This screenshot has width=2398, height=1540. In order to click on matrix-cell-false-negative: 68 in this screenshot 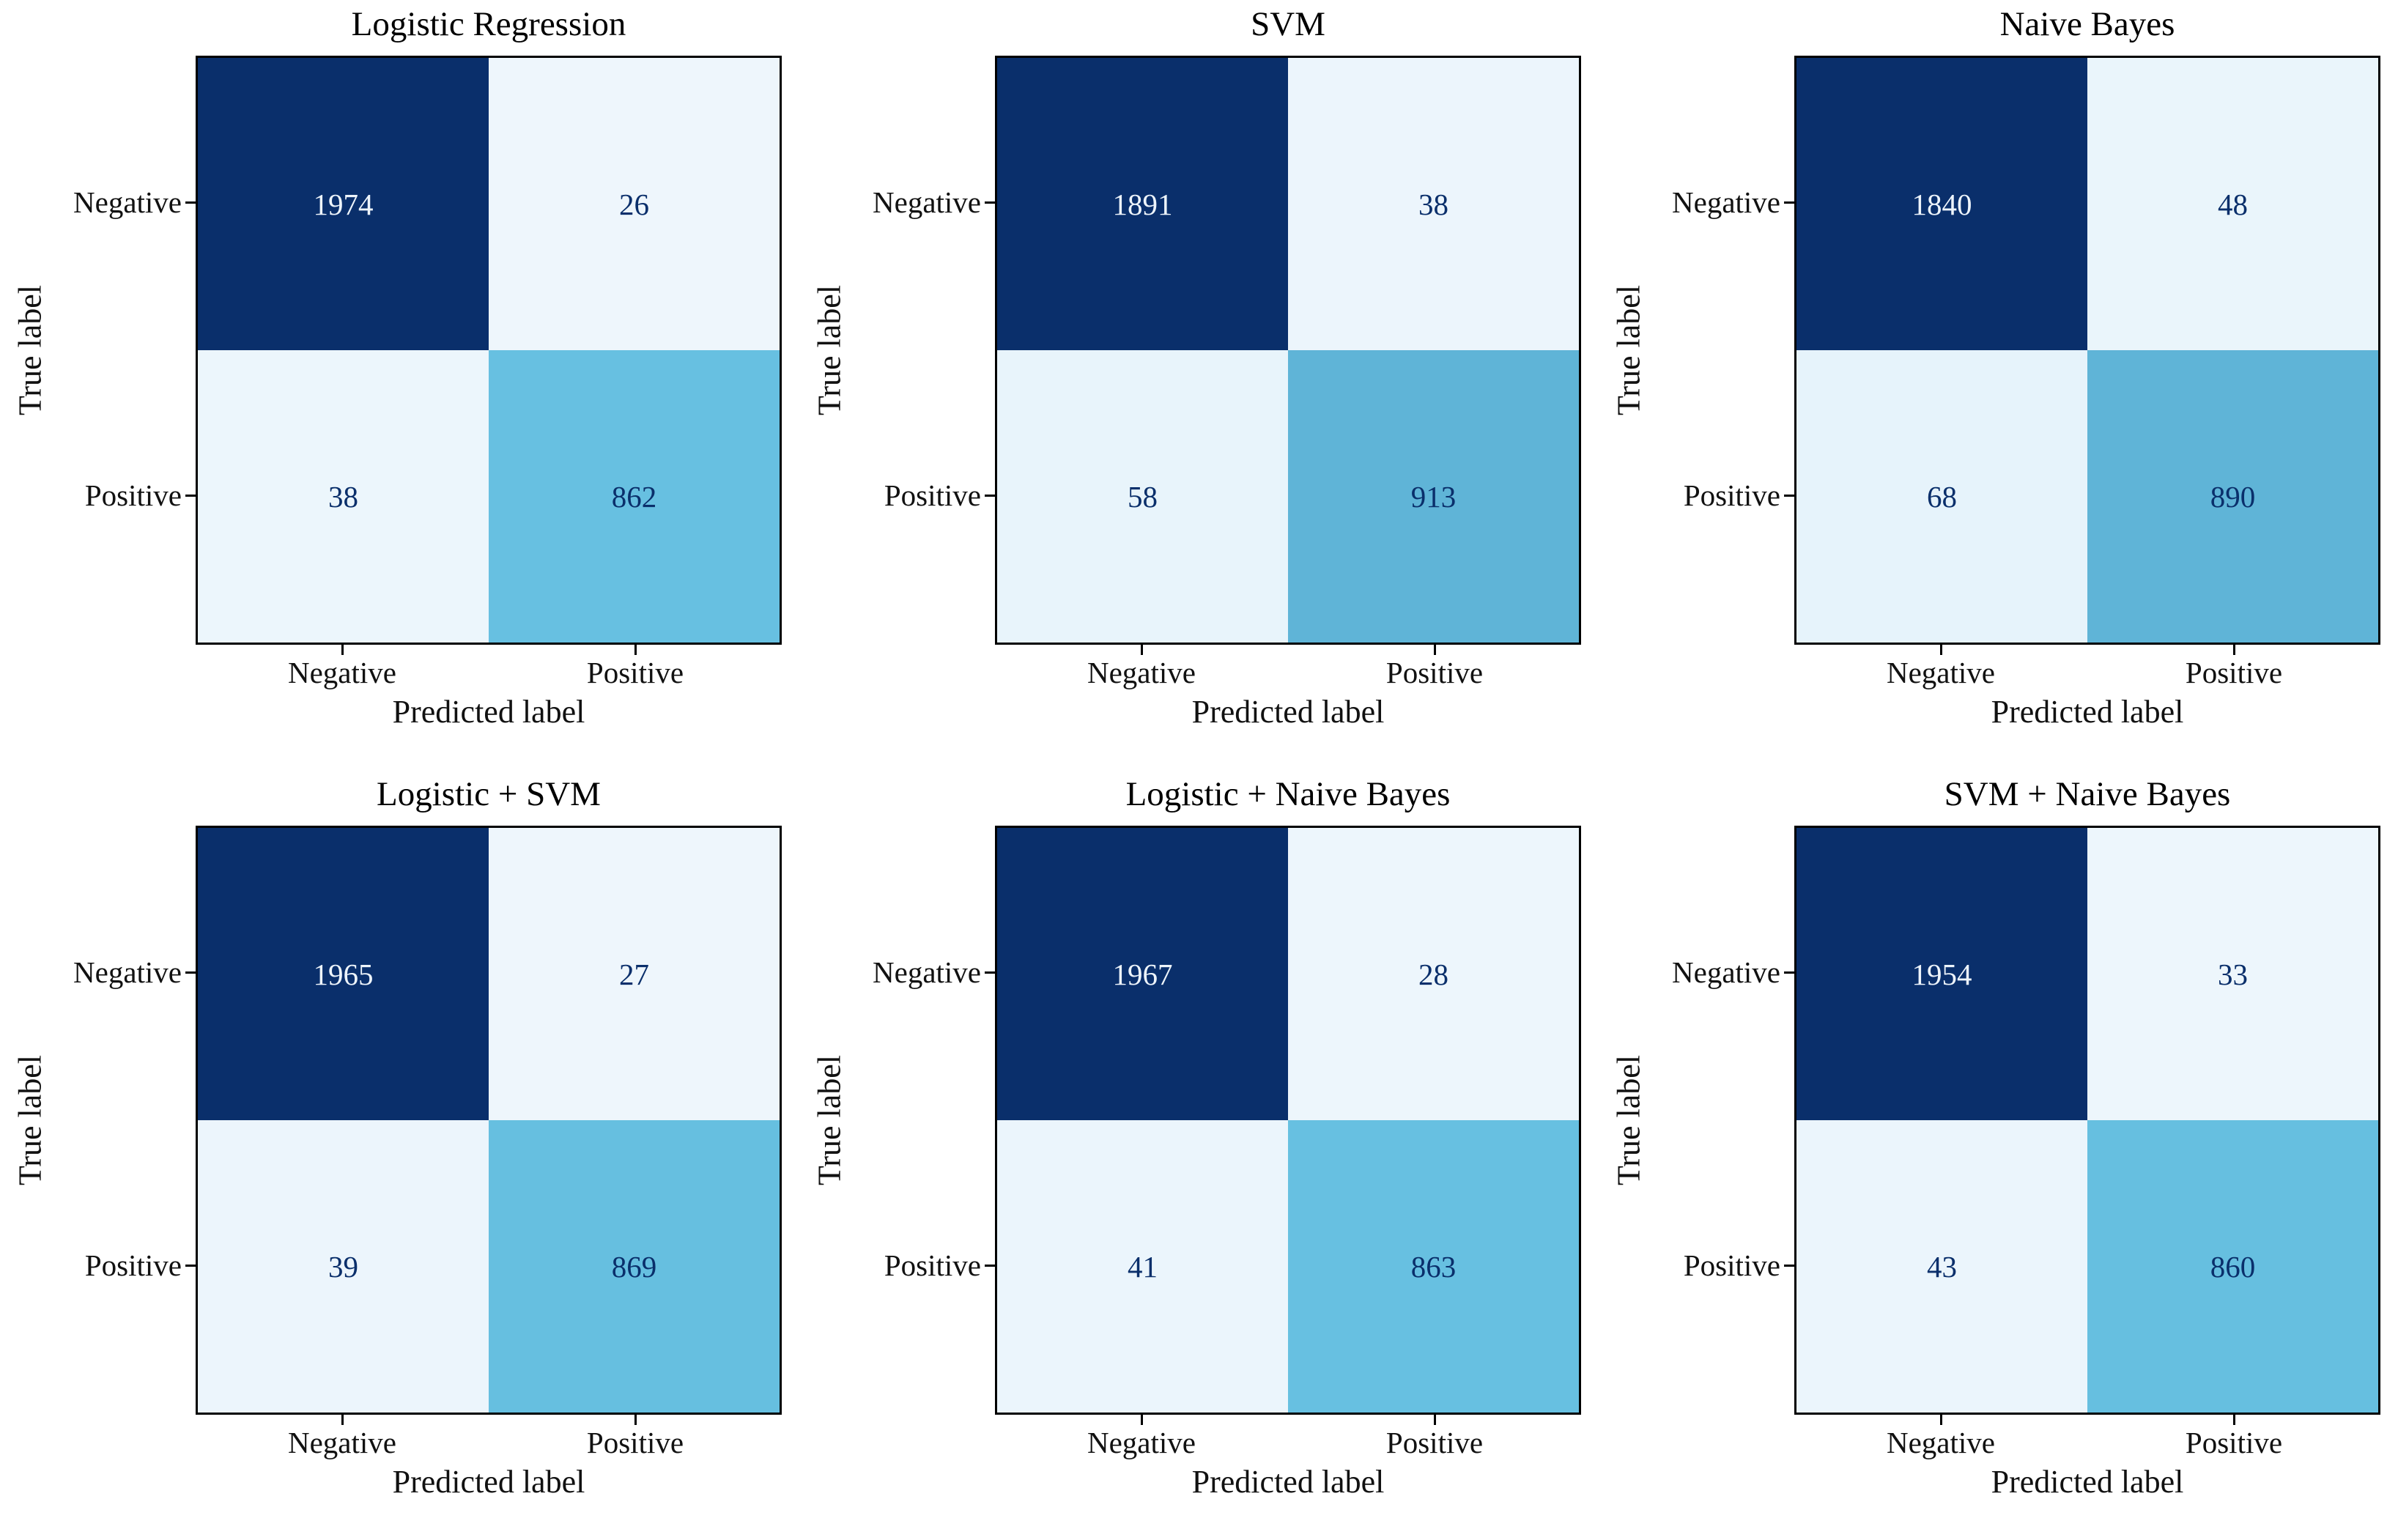, I will do `click(1941, 496)`.